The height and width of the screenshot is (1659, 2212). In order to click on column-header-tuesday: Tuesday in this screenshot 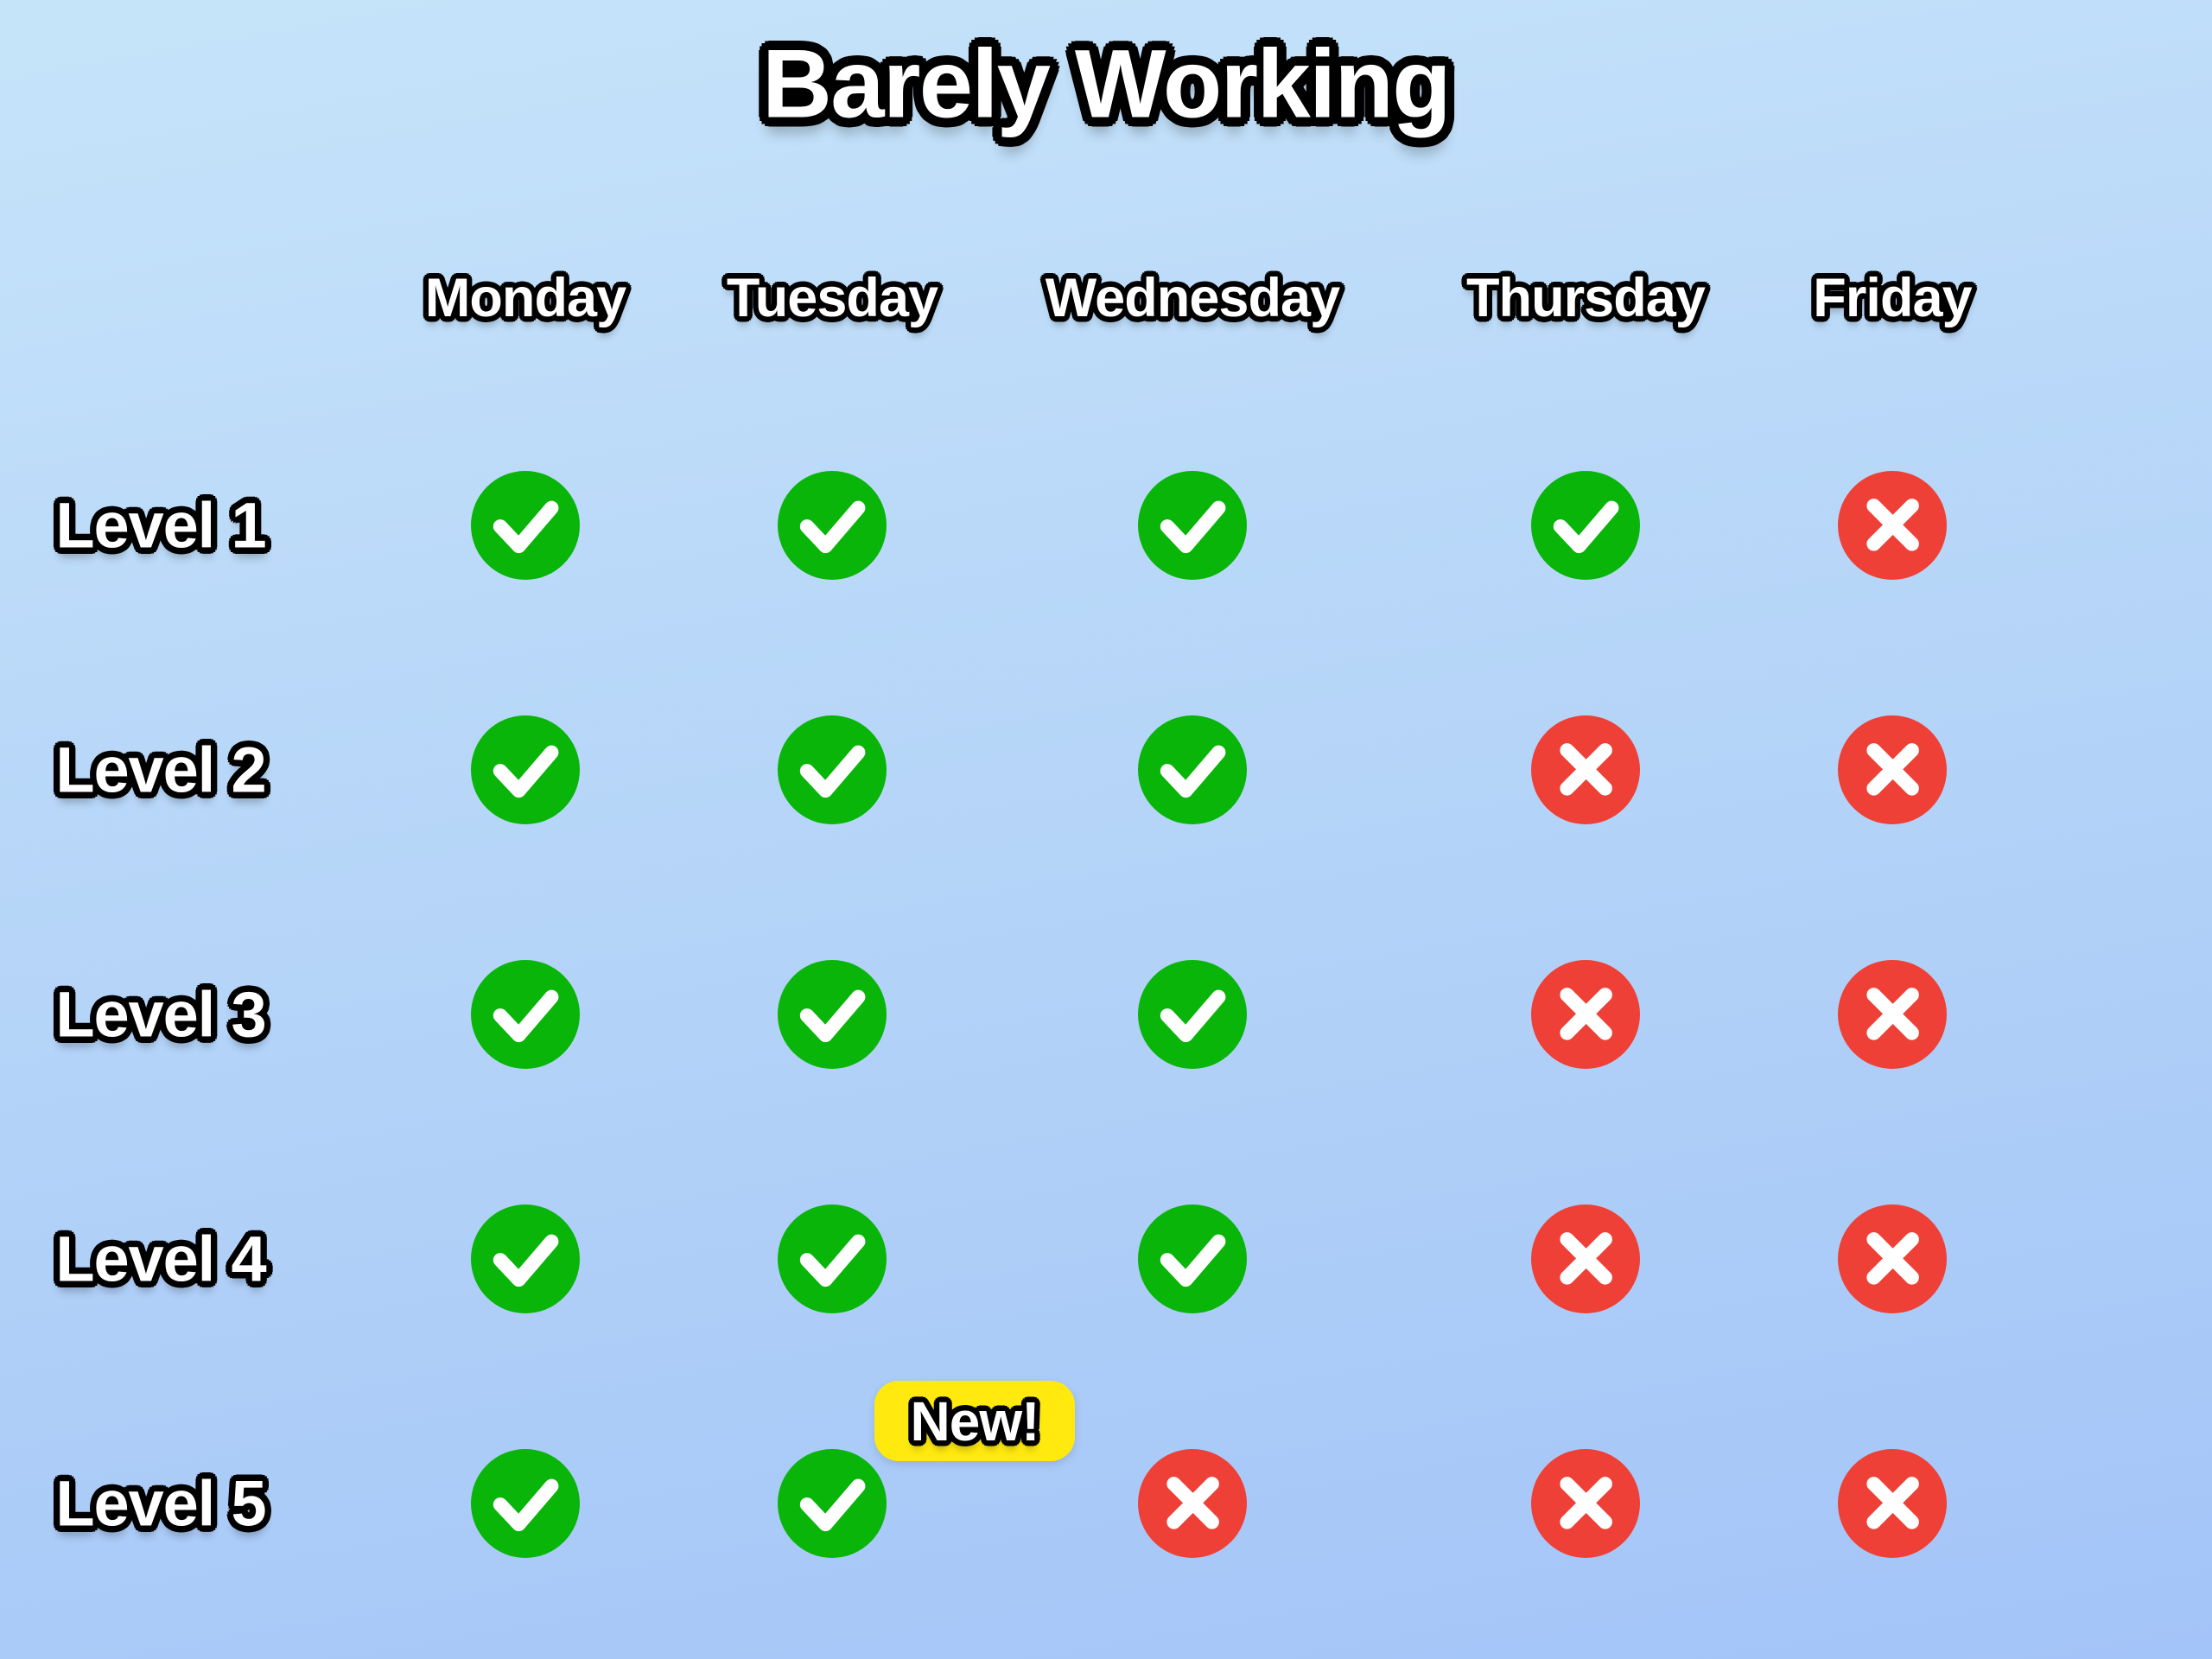, I will do `click(832, 298)`.